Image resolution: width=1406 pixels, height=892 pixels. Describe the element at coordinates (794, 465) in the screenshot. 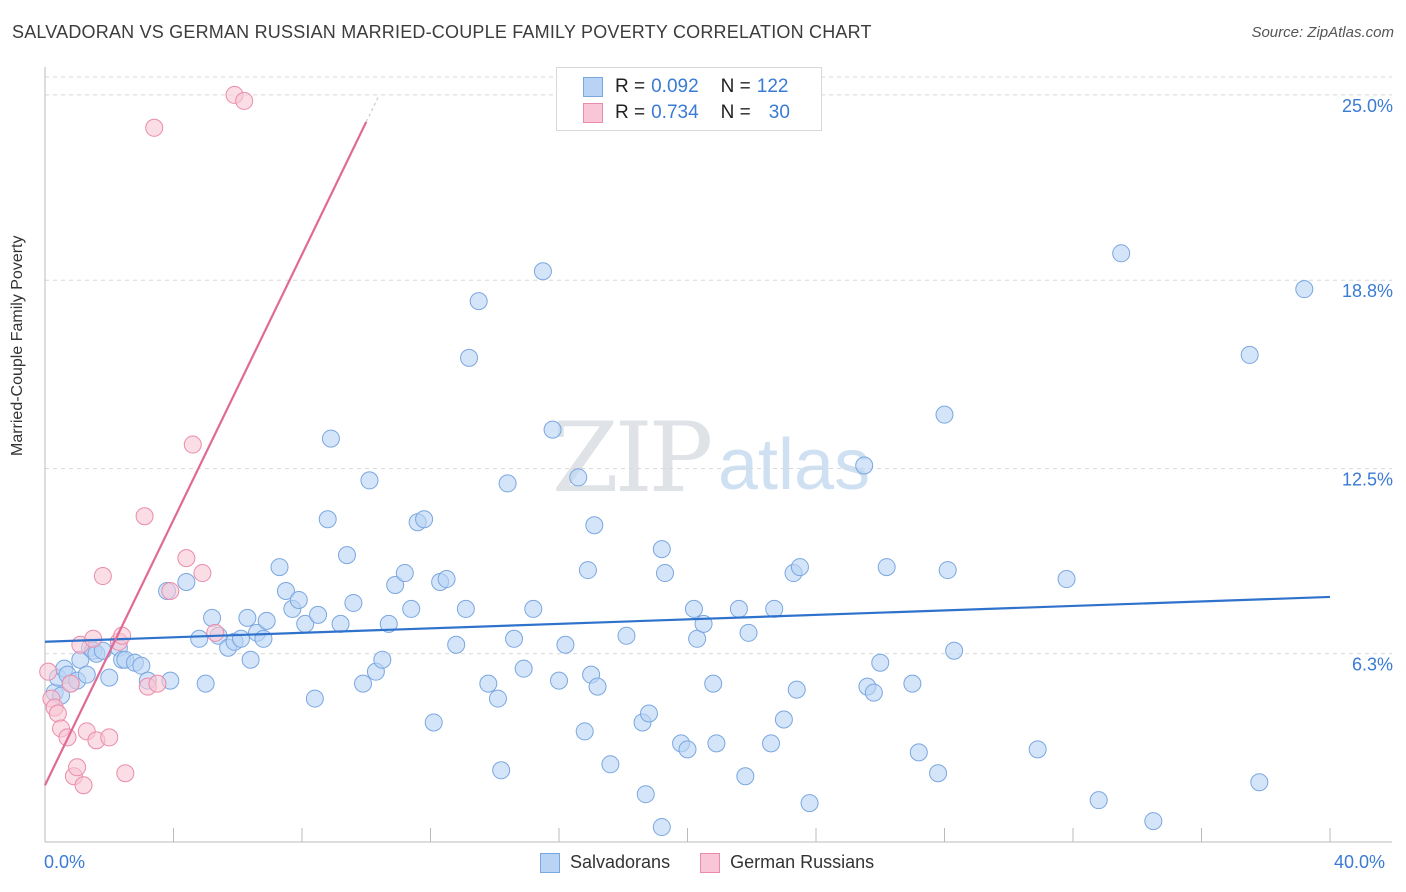

I see `watermark-atlas: atlas` at that location.